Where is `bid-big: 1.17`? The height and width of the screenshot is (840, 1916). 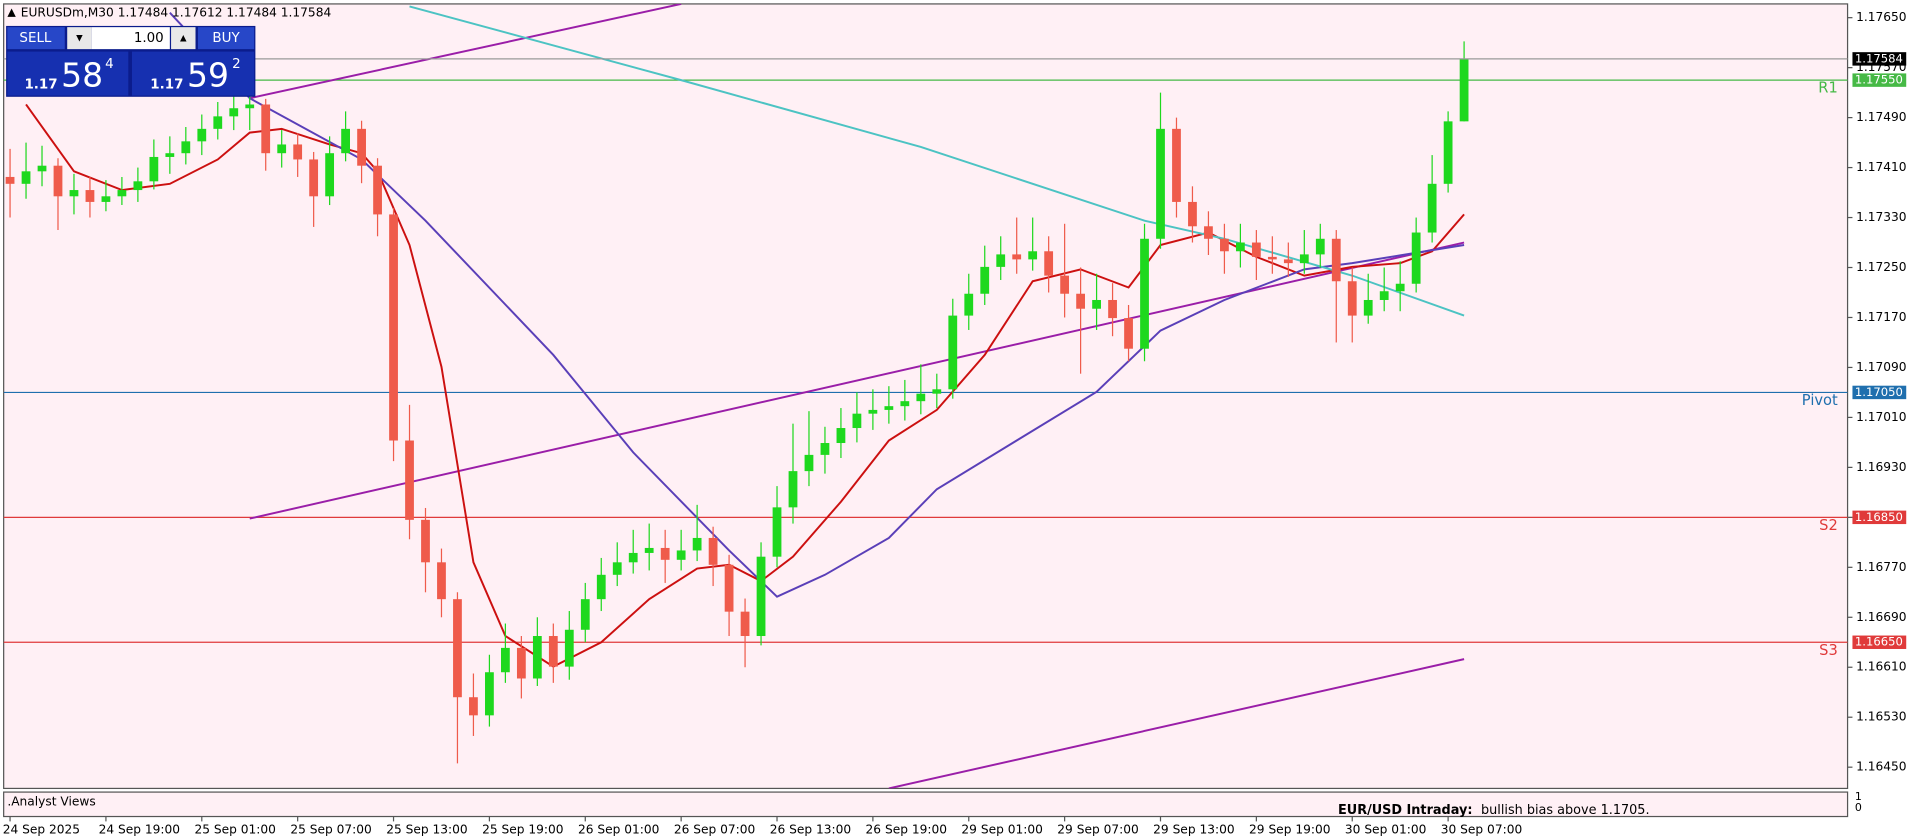 bid-big: 1.17 is located at coordinates (40, 85).